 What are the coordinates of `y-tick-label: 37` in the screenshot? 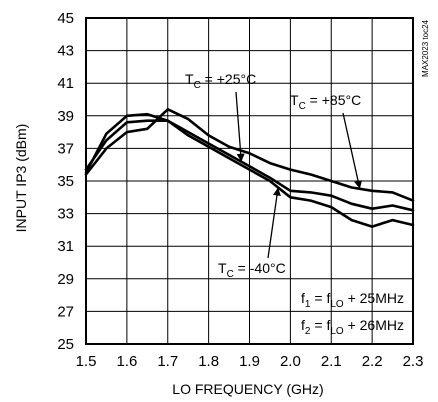 It's located at (65, 148).